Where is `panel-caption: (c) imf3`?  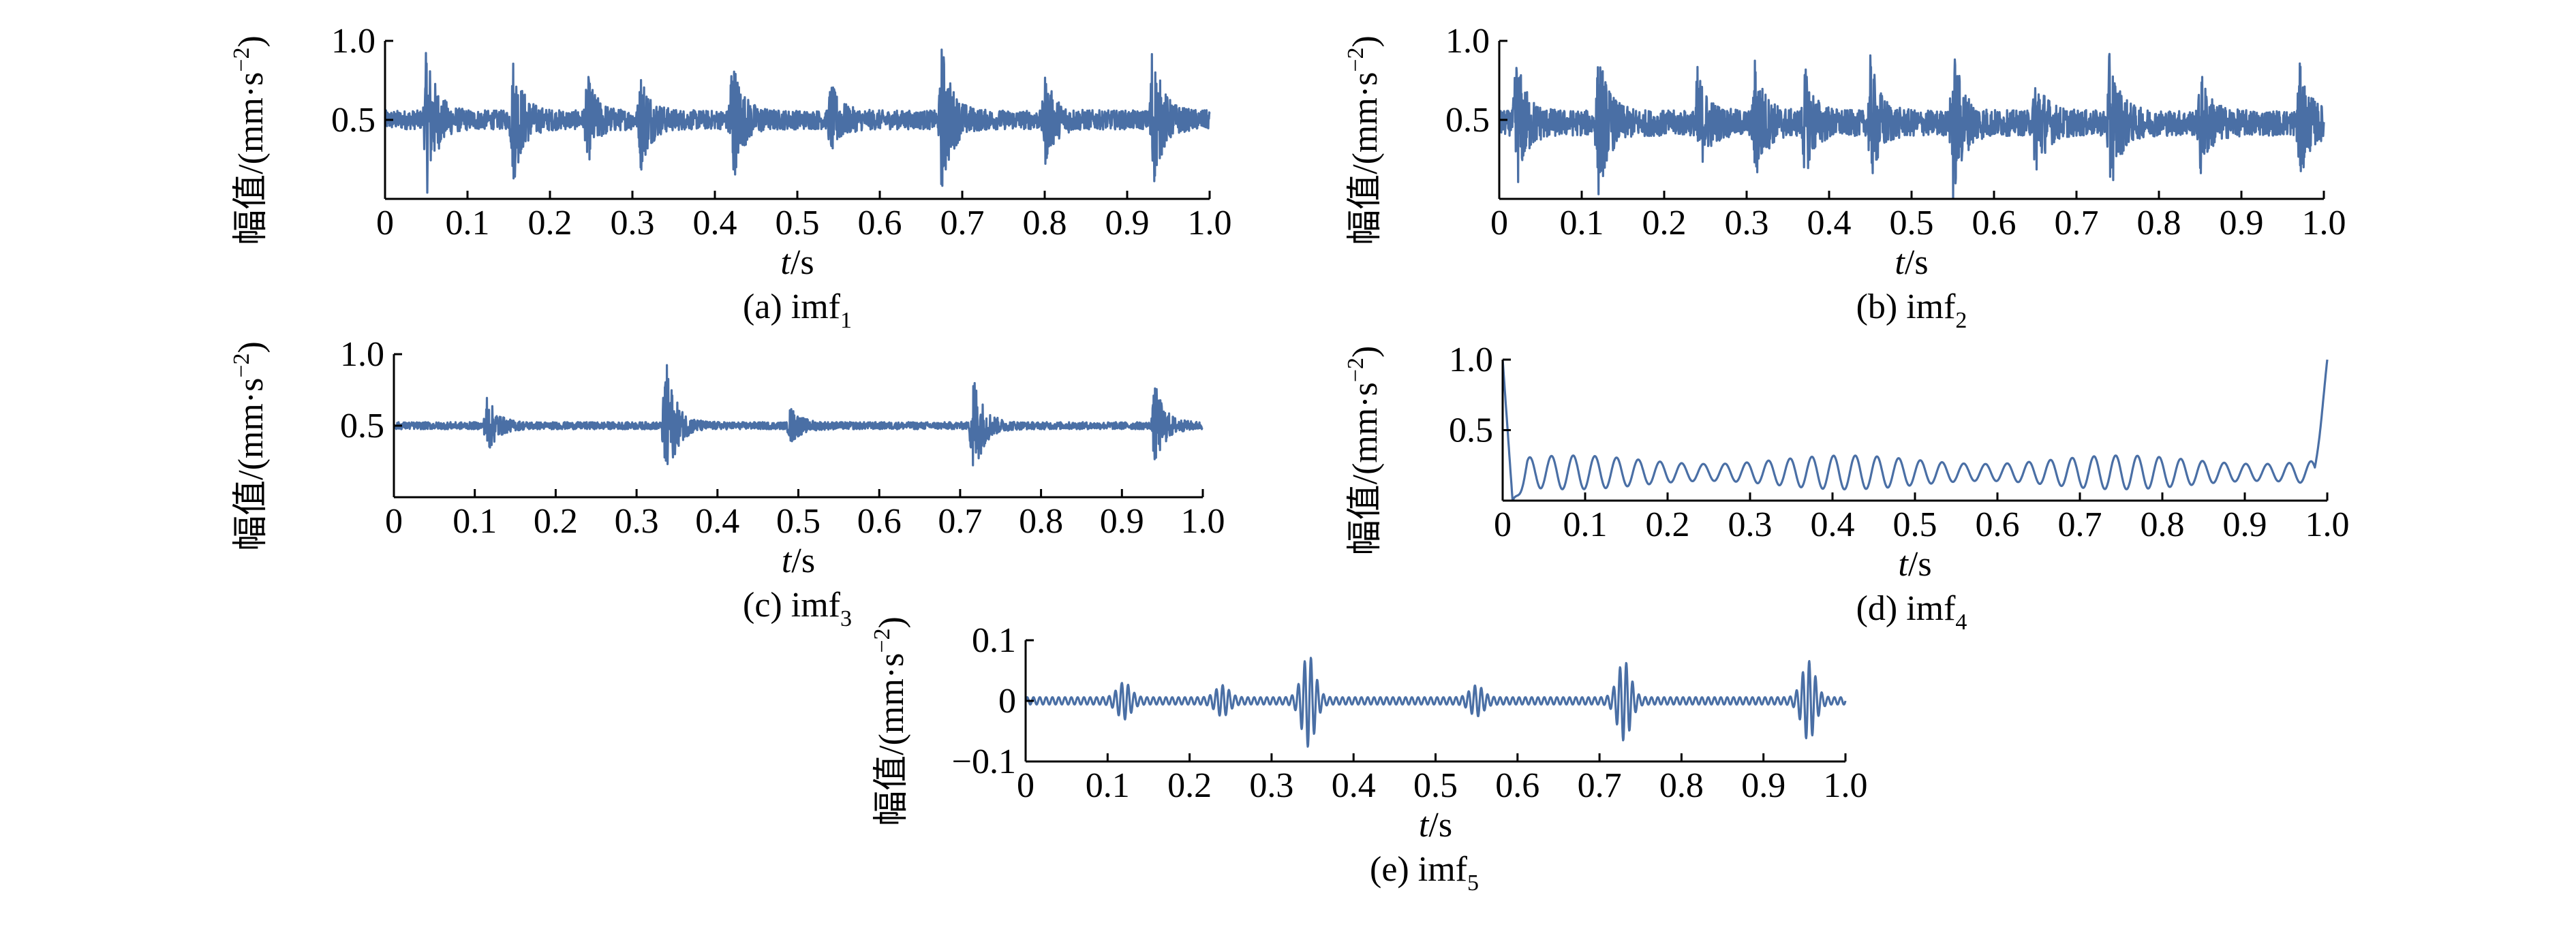
panel-caption: (c) imf3 is located at coordinates (797, 608).